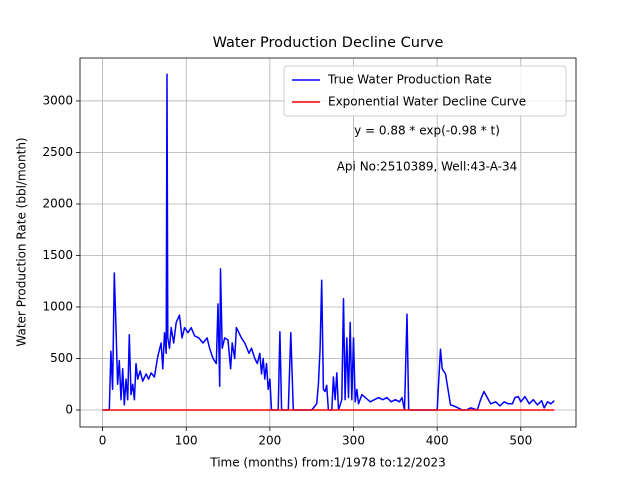 The height and width of the screenshot is (480, 640). Describe the element at coordinates (437, 441) in the screenshot. I see `x-tick-label: 400` at that location.